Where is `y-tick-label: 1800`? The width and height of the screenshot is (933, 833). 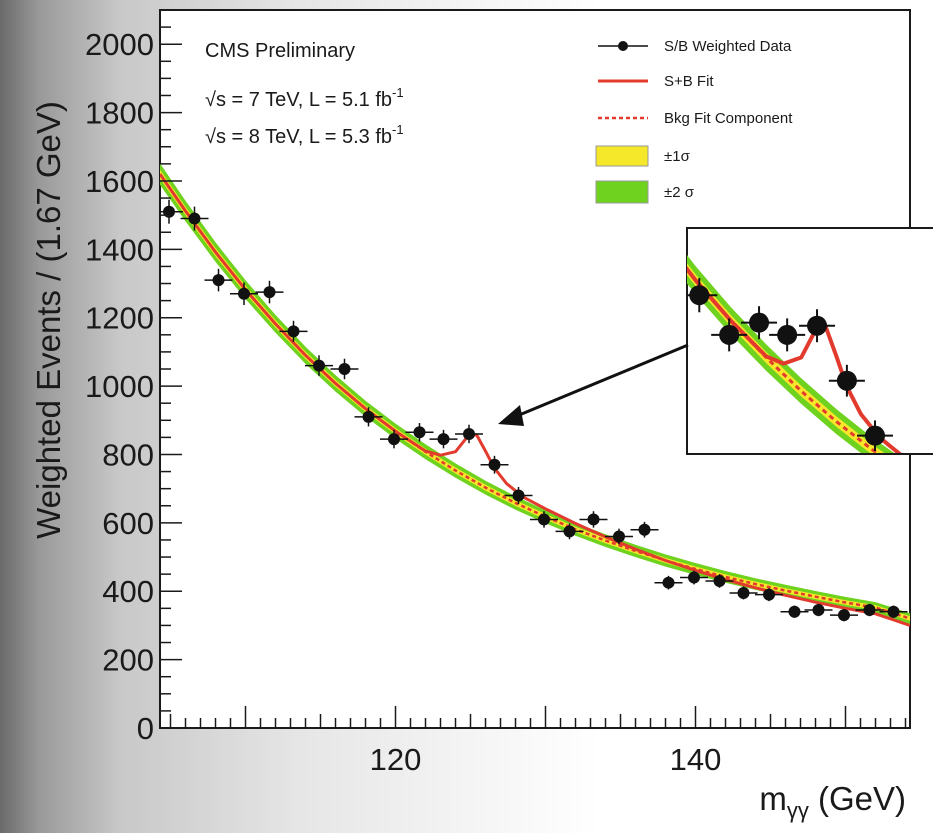
y-tick-label: 1800 is located at coordinates (119, 113).